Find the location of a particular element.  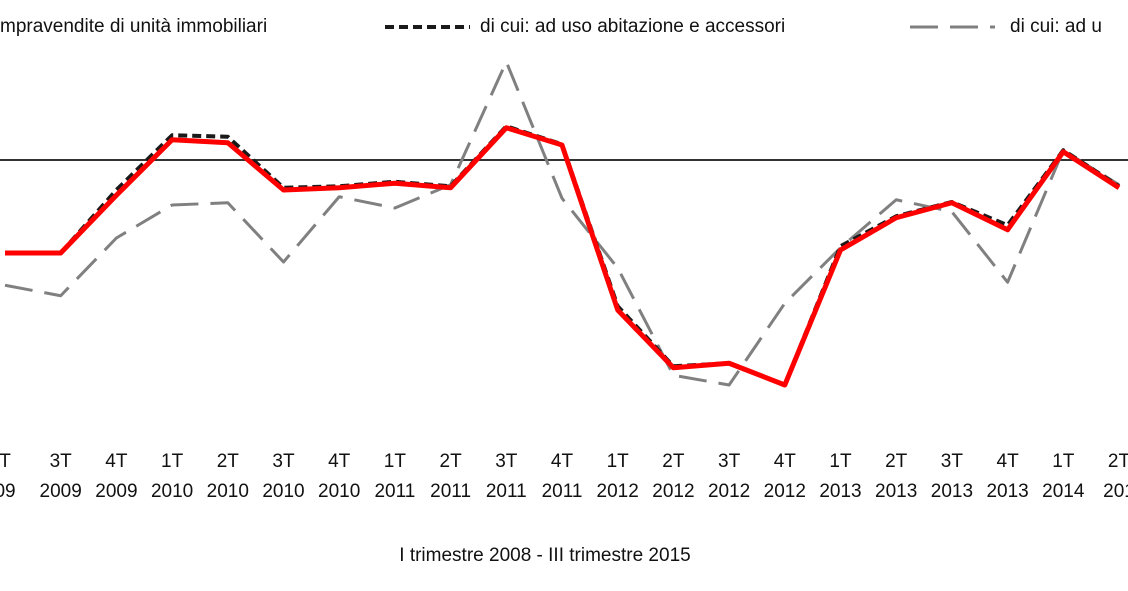

legend-label: di cui: ad uso abitazione e accessori is located at coordinates (632, 26).